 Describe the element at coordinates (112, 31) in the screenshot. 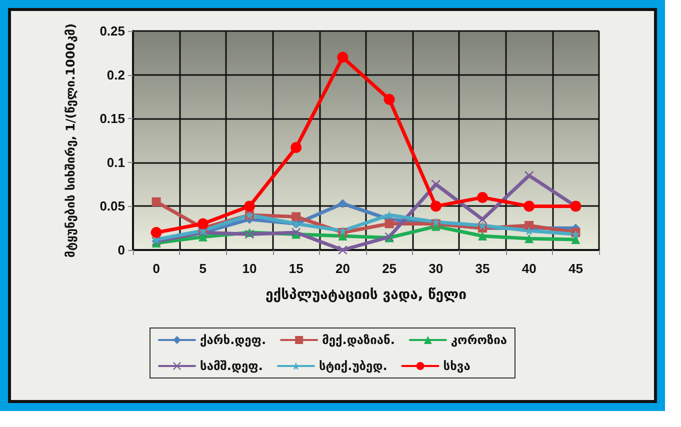

I see `y-tick-label: 0.25` at that location.